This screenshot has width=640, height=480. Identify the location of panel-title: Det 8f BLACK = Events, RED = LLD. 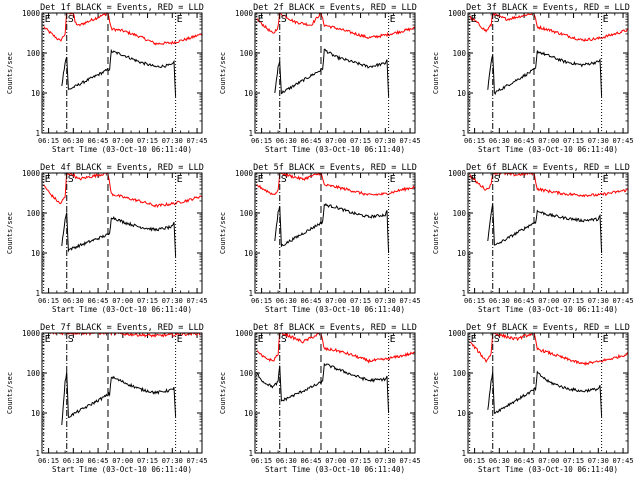
(335, 328).